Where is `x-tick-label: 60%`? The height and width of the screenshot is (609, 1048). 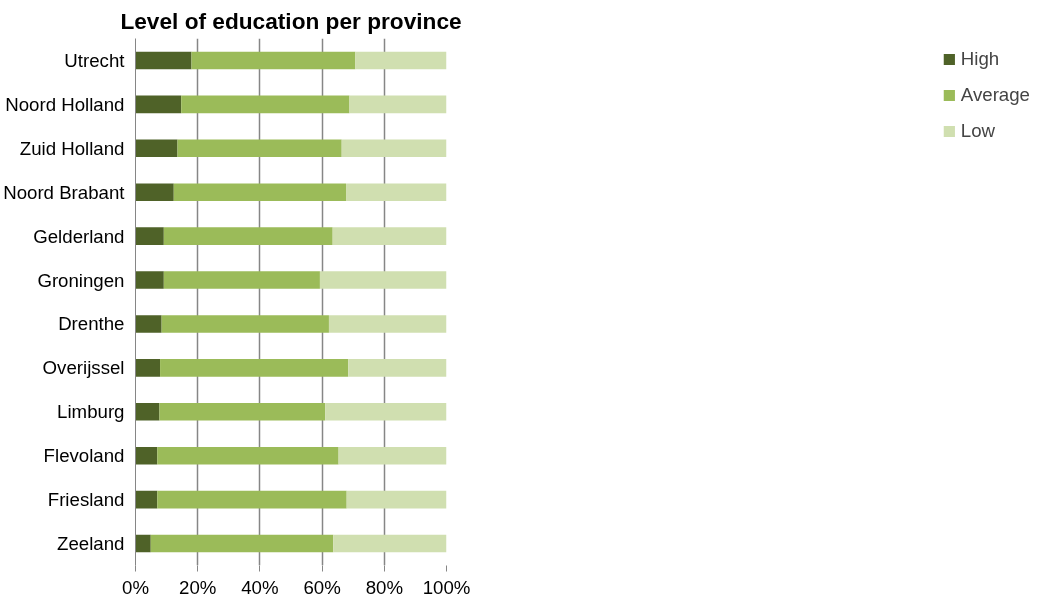
x-tick-label: 60% is located at coordinates (322, 587).